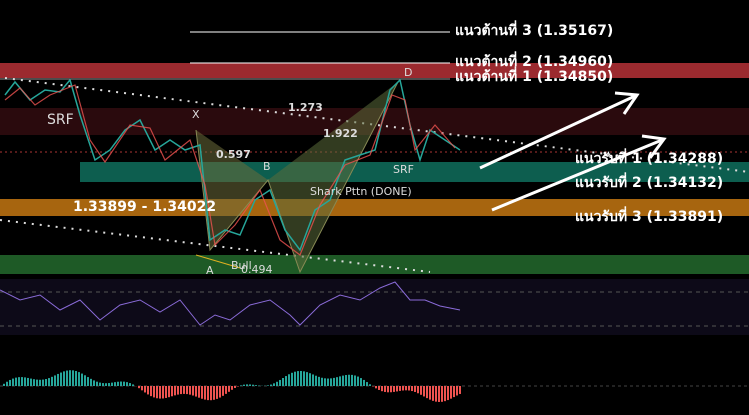  I want to click on pattern-outline, so click(297, 177).